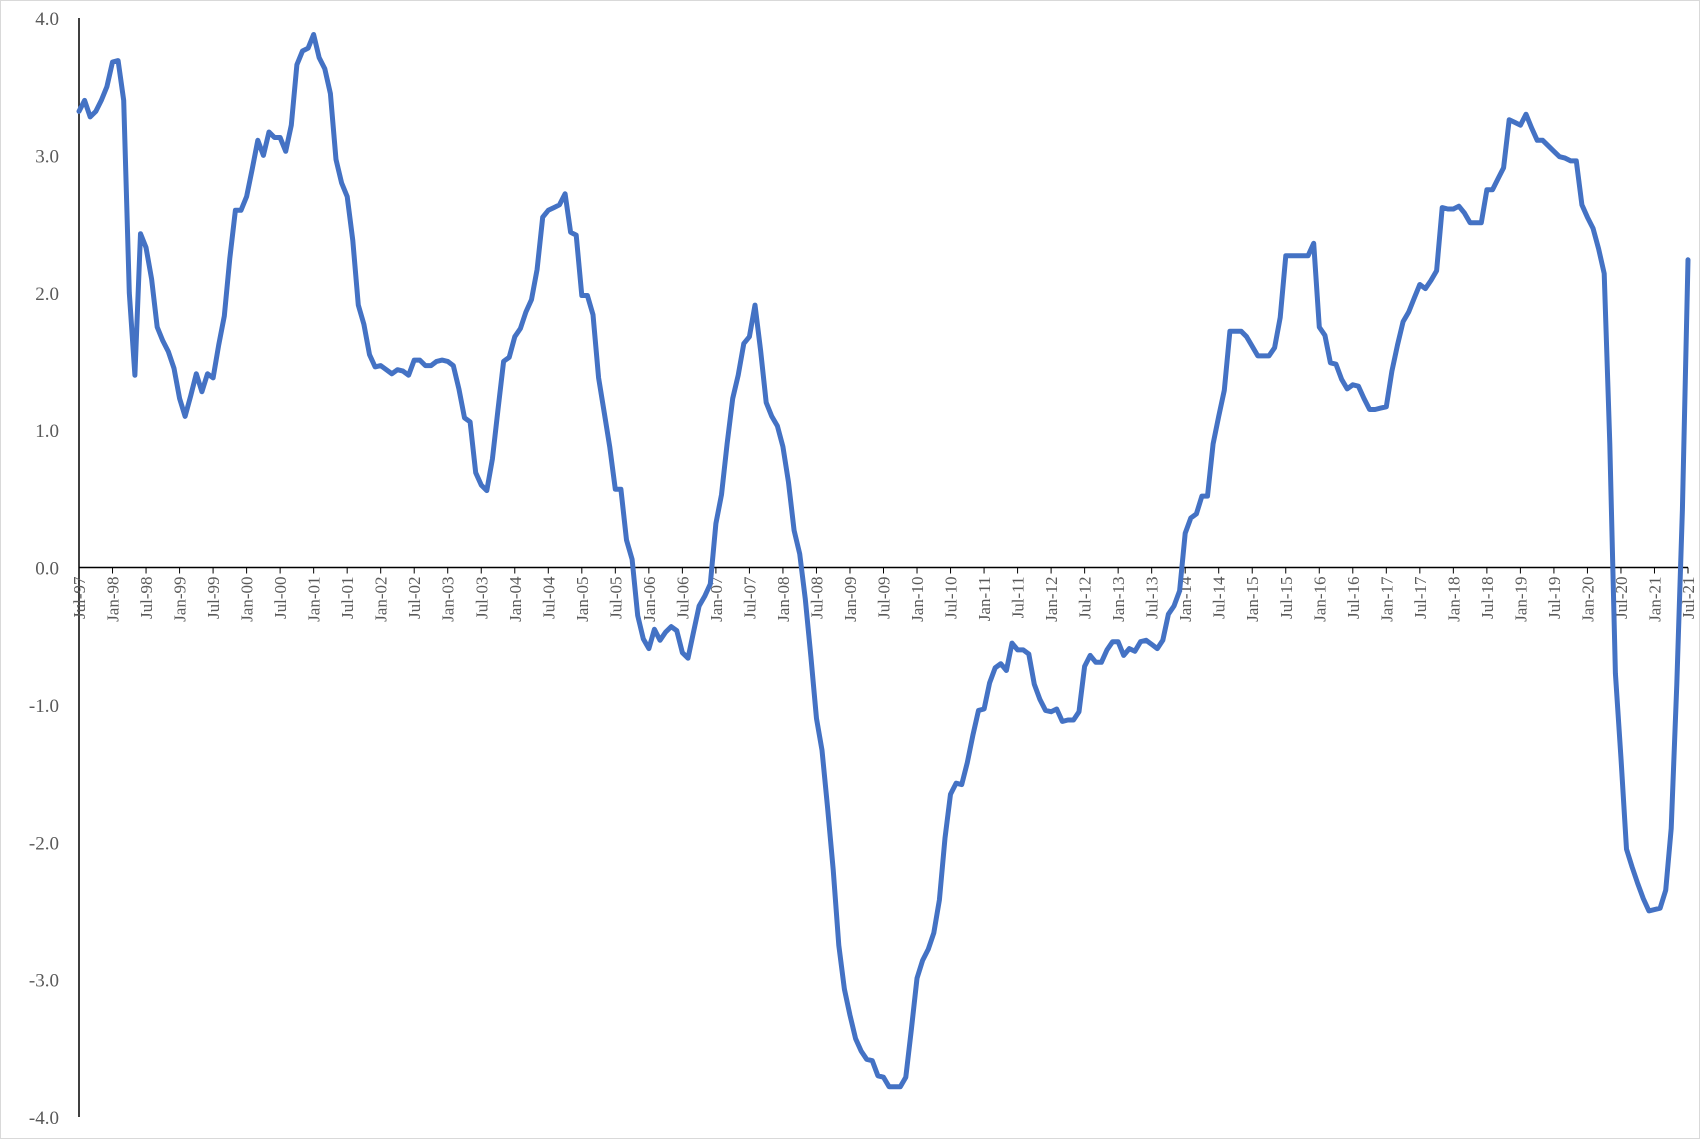 Image resolution: width=1700 pixels, height=1140 pixels. Describe the element at coordinates (1554, 598) in the screenshot. I see `x-tick-label: Jul-19` at that location.